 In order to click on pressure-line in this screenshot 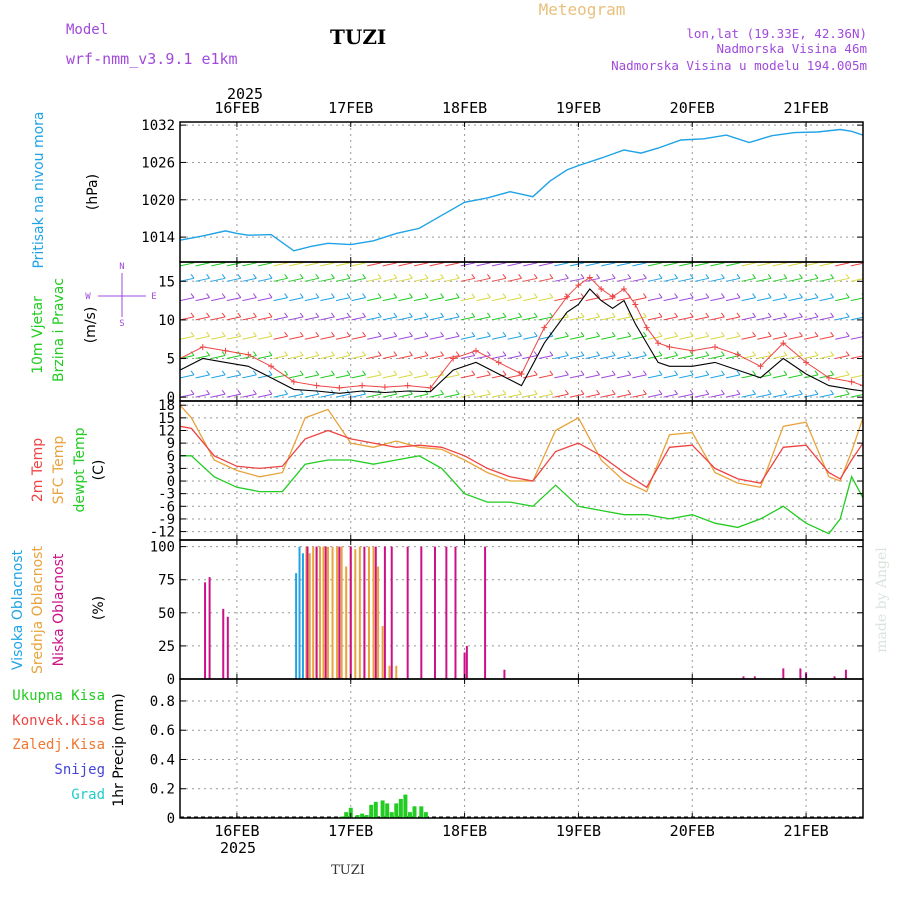, I will do `click(521, 190)`.